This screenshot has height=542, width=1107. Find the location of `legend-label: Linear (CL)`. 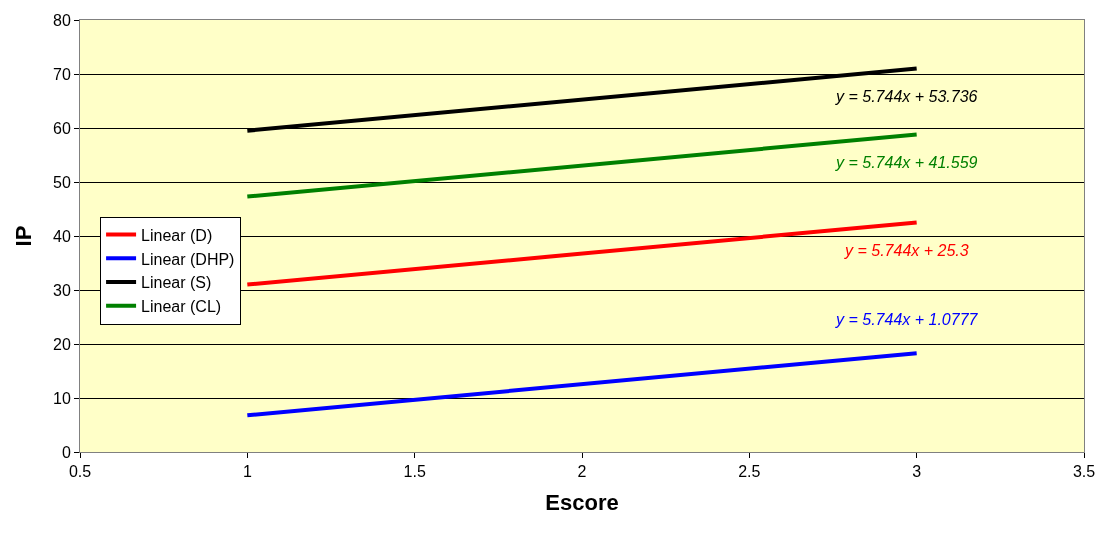

legend-label: Linear (CL) is located at coordinates (181, 307).